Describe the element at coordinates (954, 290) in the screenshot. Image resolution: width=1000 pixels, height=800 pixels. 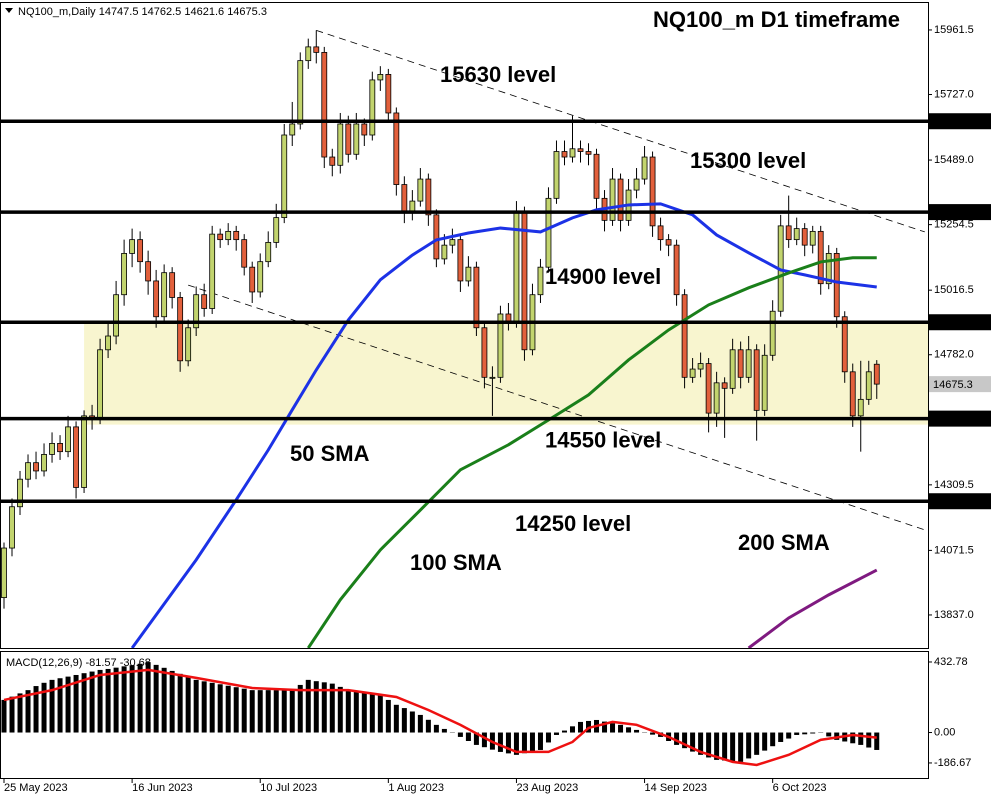
I see `y-tick-label: 15016.5` at that location.